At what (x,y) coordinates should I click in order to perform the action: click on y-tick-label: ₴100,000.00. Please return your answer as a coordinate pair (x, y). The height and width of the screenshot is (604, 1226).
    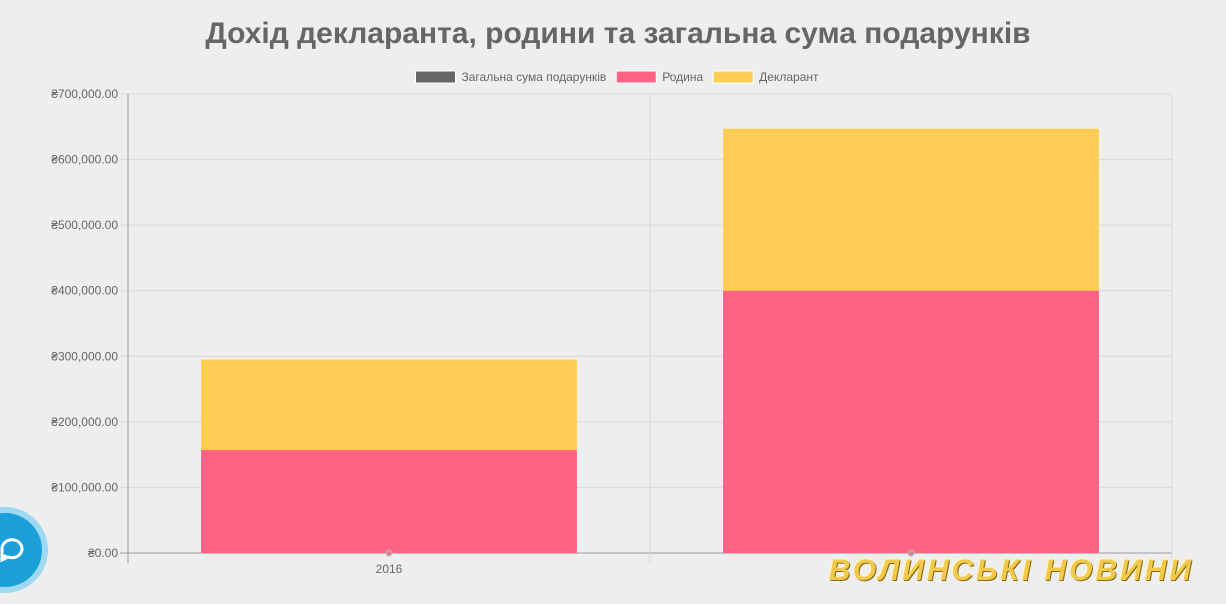
    Looking at the image, I should click on (84, 487).